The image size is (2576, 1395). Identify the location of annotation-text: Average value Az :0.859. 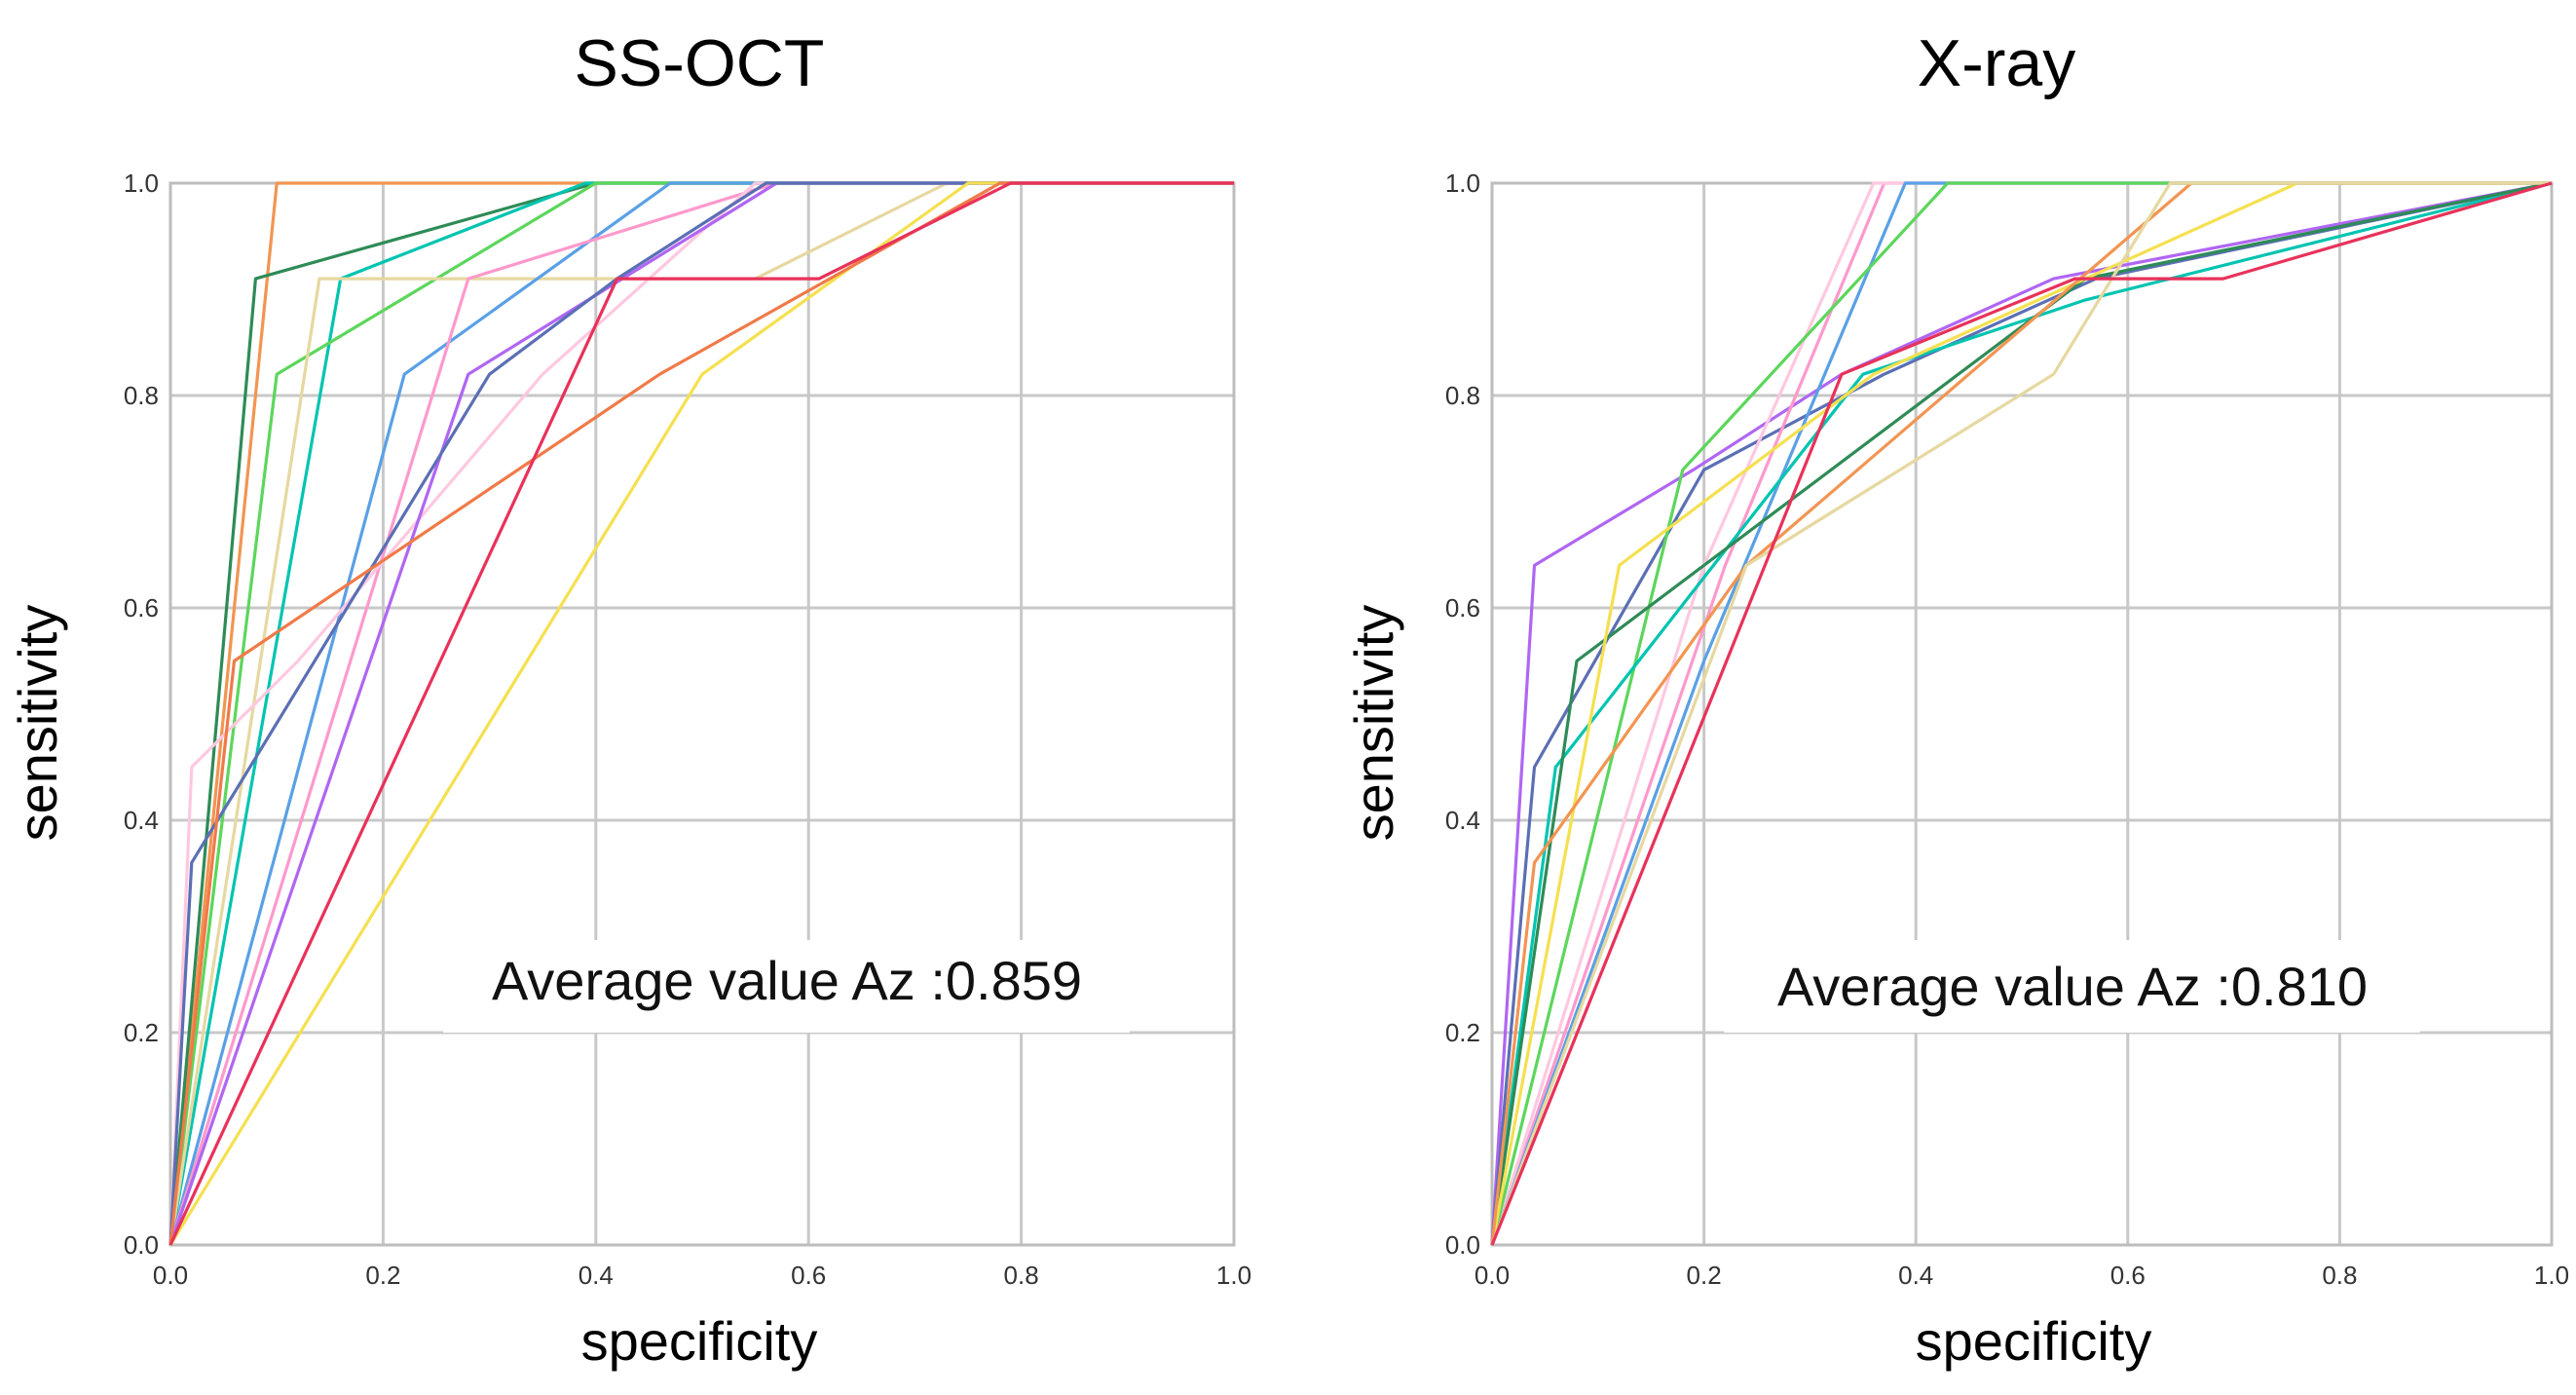
(787, 980).